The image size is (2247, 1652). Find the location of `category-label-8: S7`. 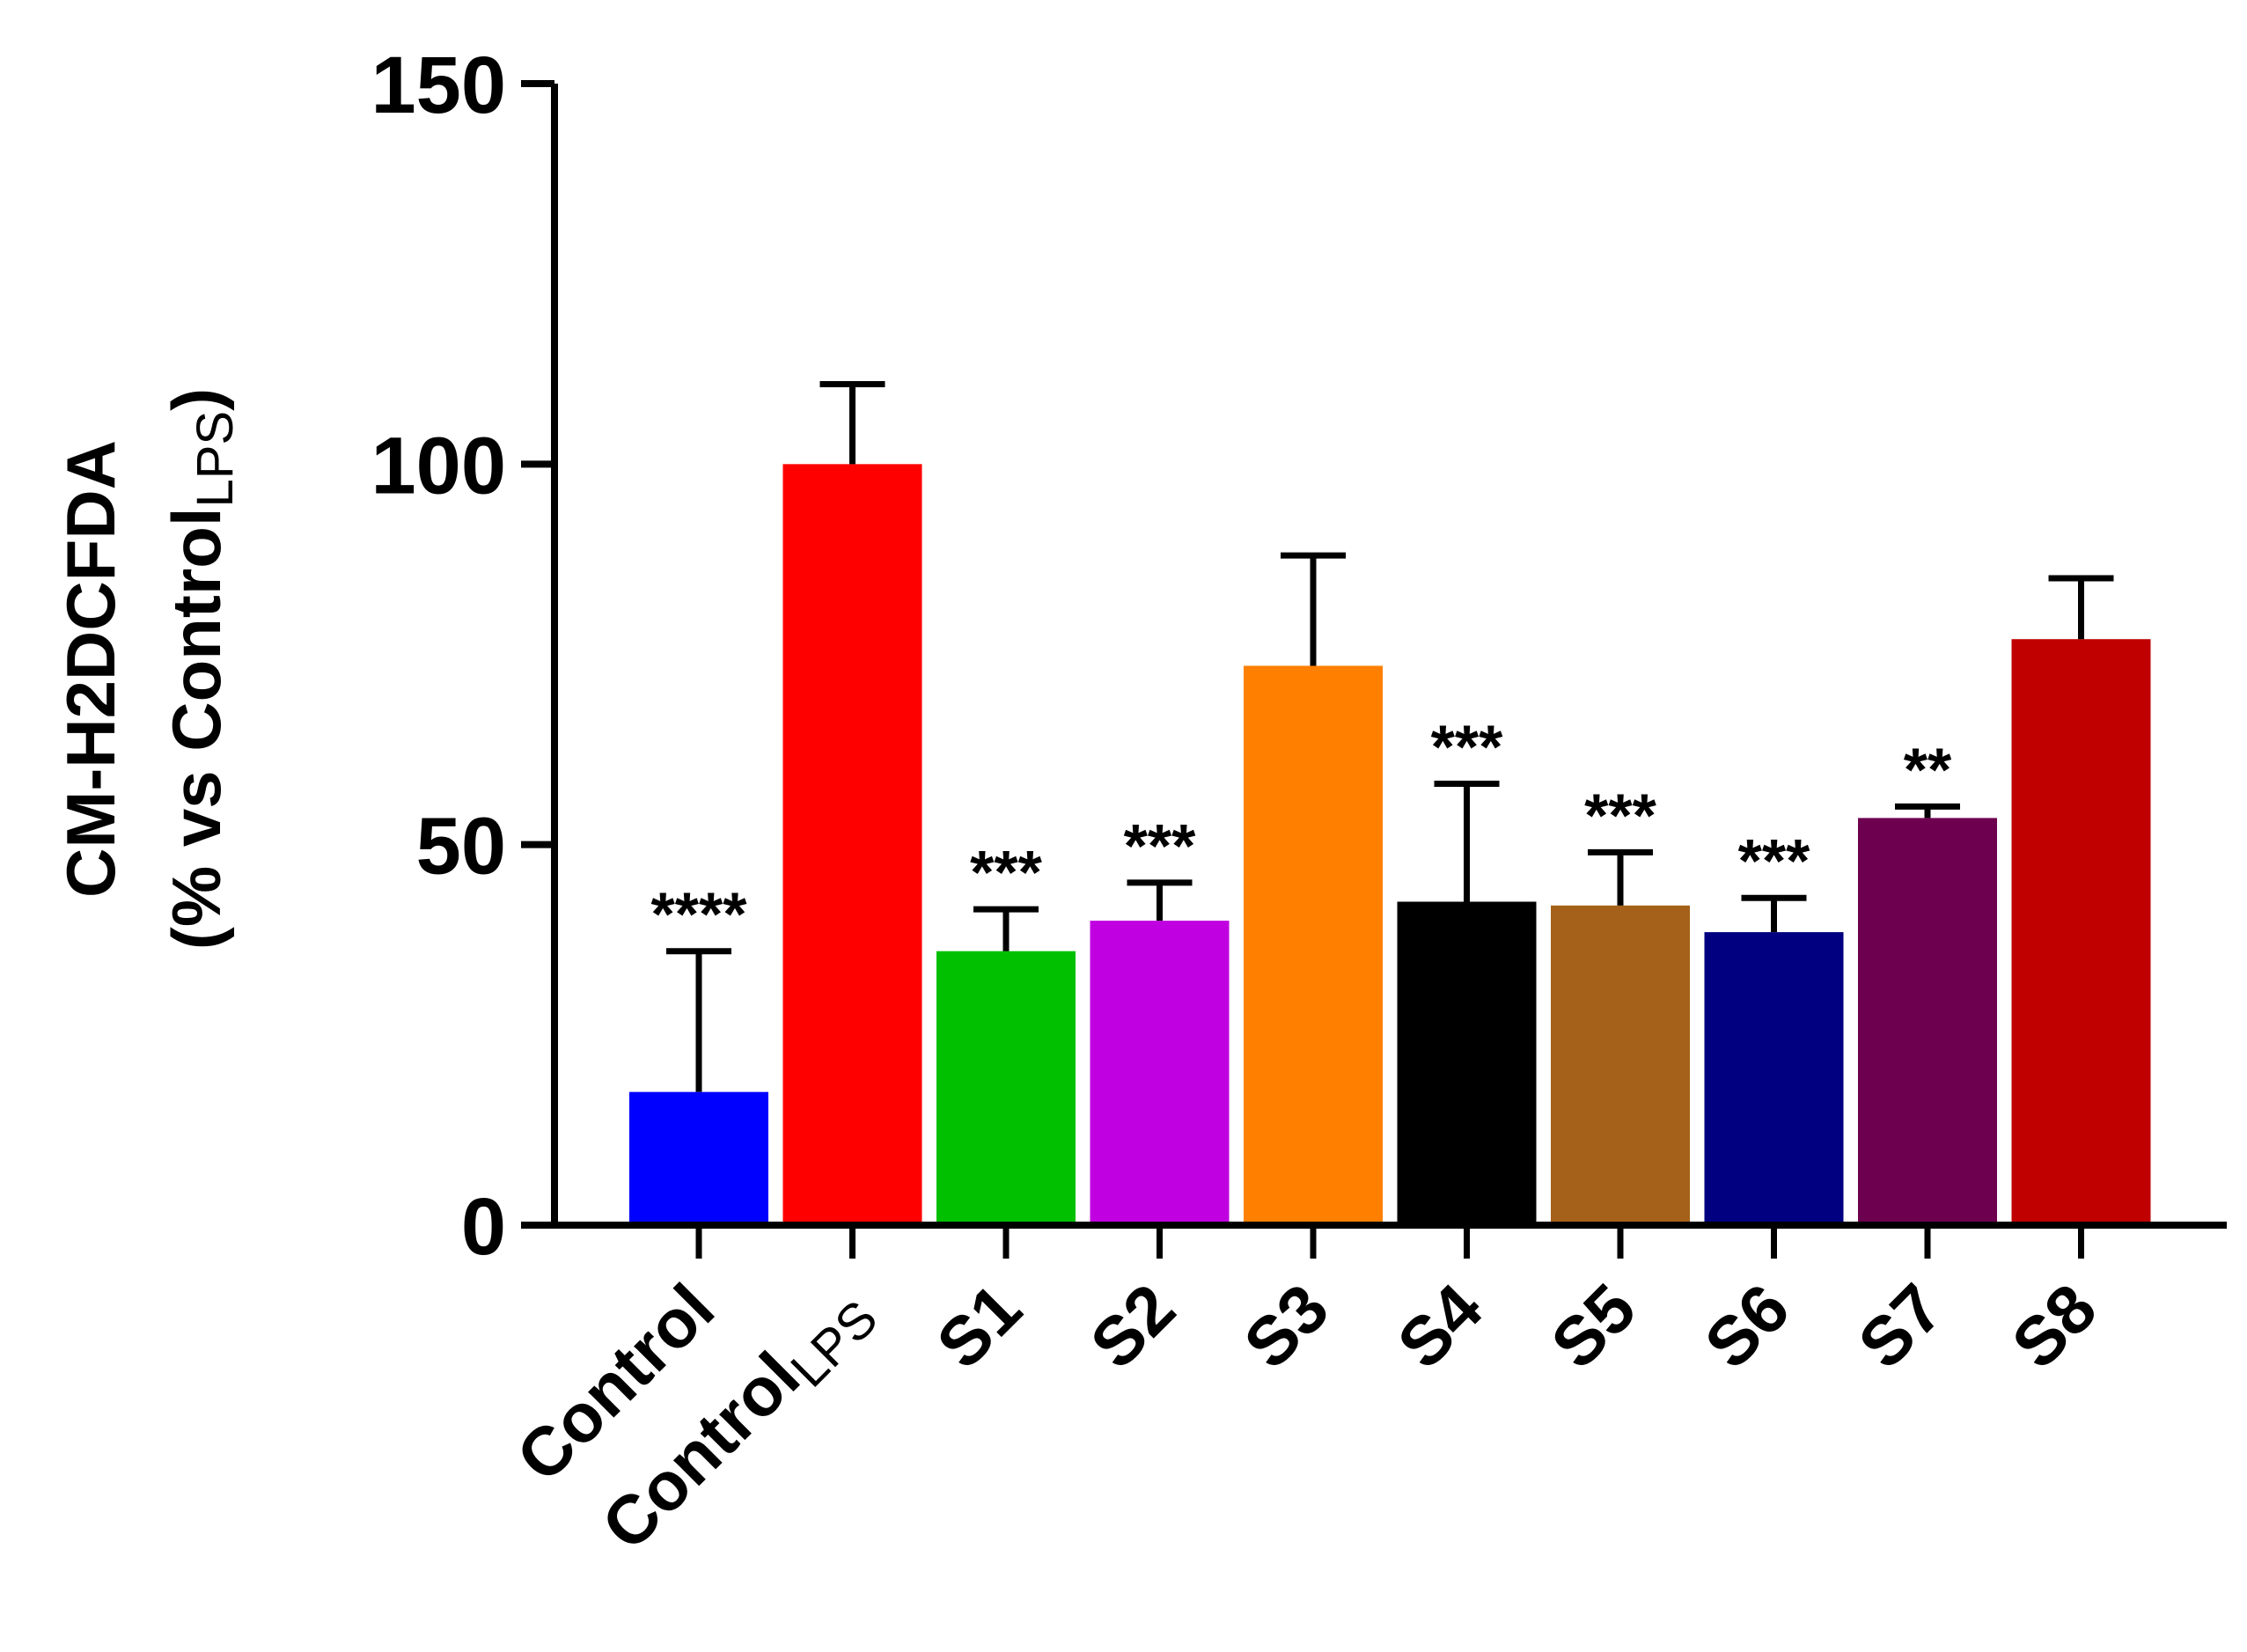

category-label-8: S7 is located at coordinates (1900, 1326).